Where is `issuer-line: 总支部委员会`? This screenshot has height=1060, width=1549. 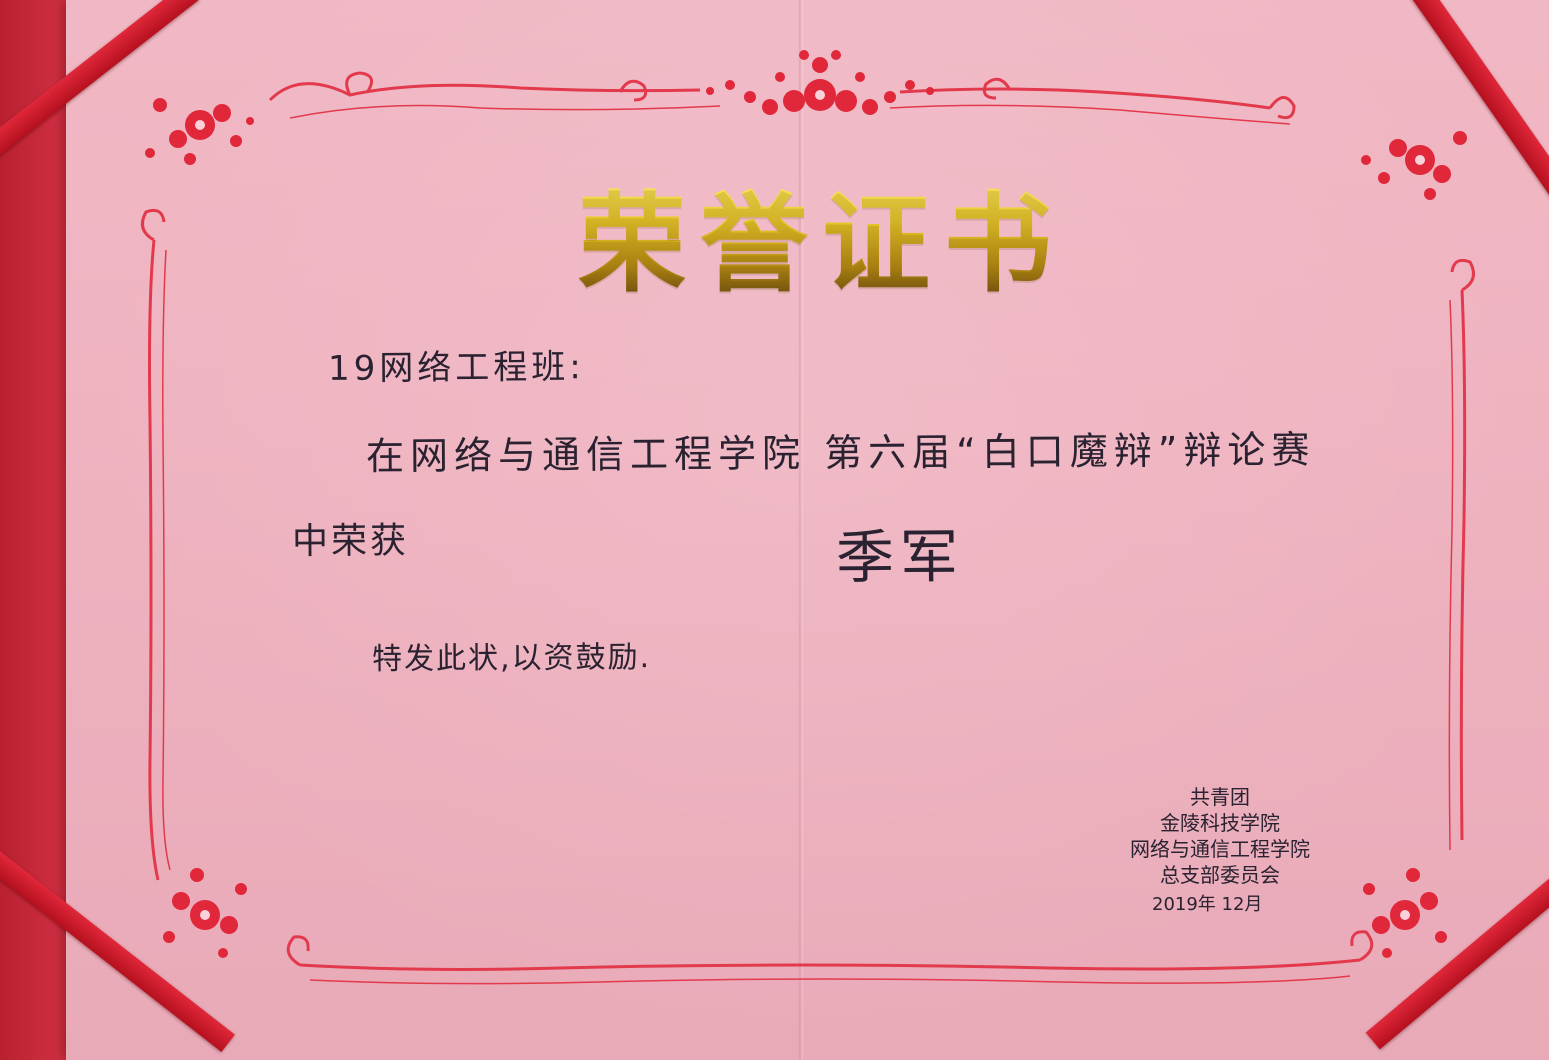 issuer-line: 总支部委员会 is located at coordinates (1220, 875).